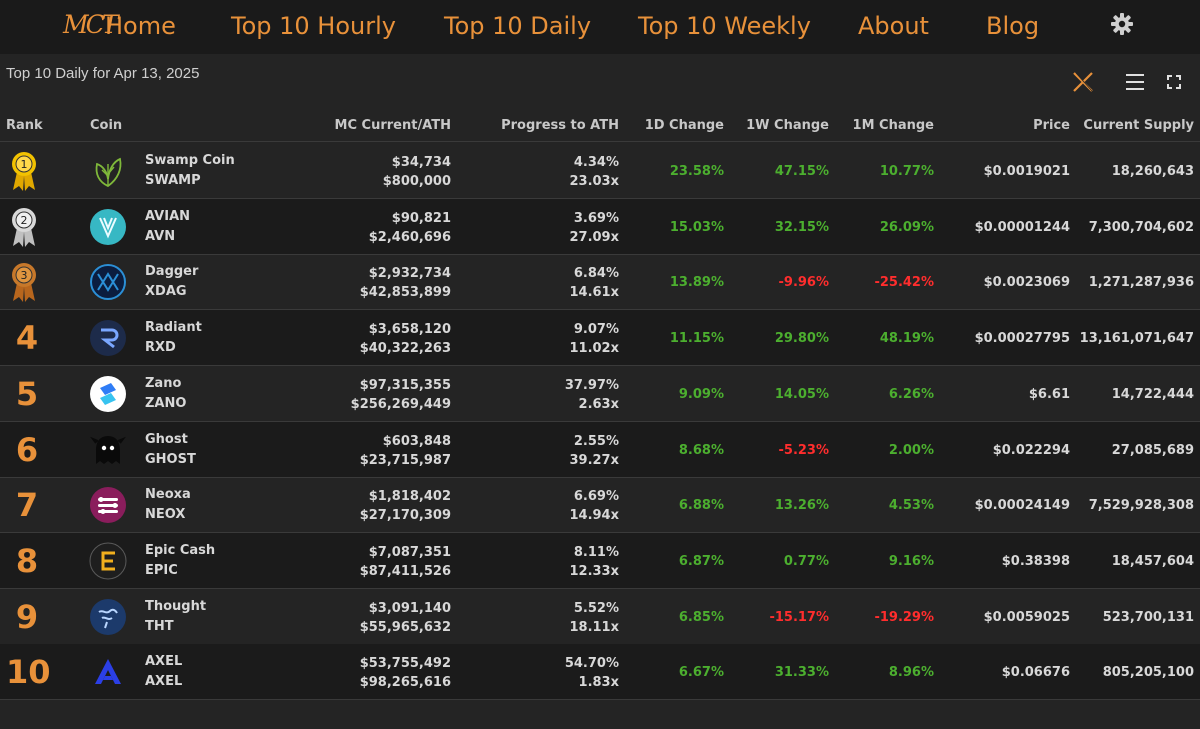 The width and height of the screenshot is (1200, 729). Describe the element at coordinates (1135, 82) in the screenshot. I see `menu-icon` at that location.